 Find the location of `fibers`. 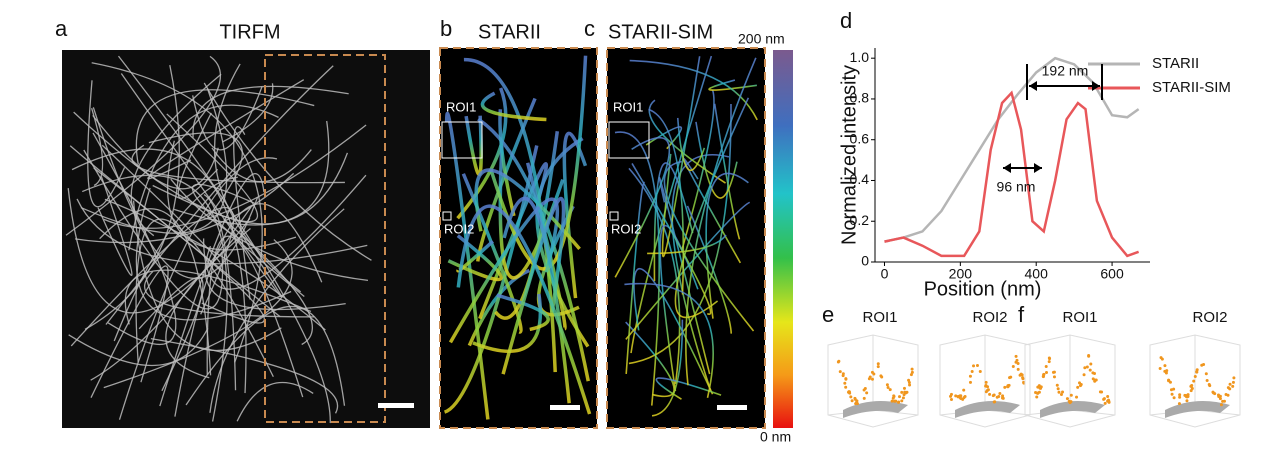

fibers is located at coordinates (686, 236).